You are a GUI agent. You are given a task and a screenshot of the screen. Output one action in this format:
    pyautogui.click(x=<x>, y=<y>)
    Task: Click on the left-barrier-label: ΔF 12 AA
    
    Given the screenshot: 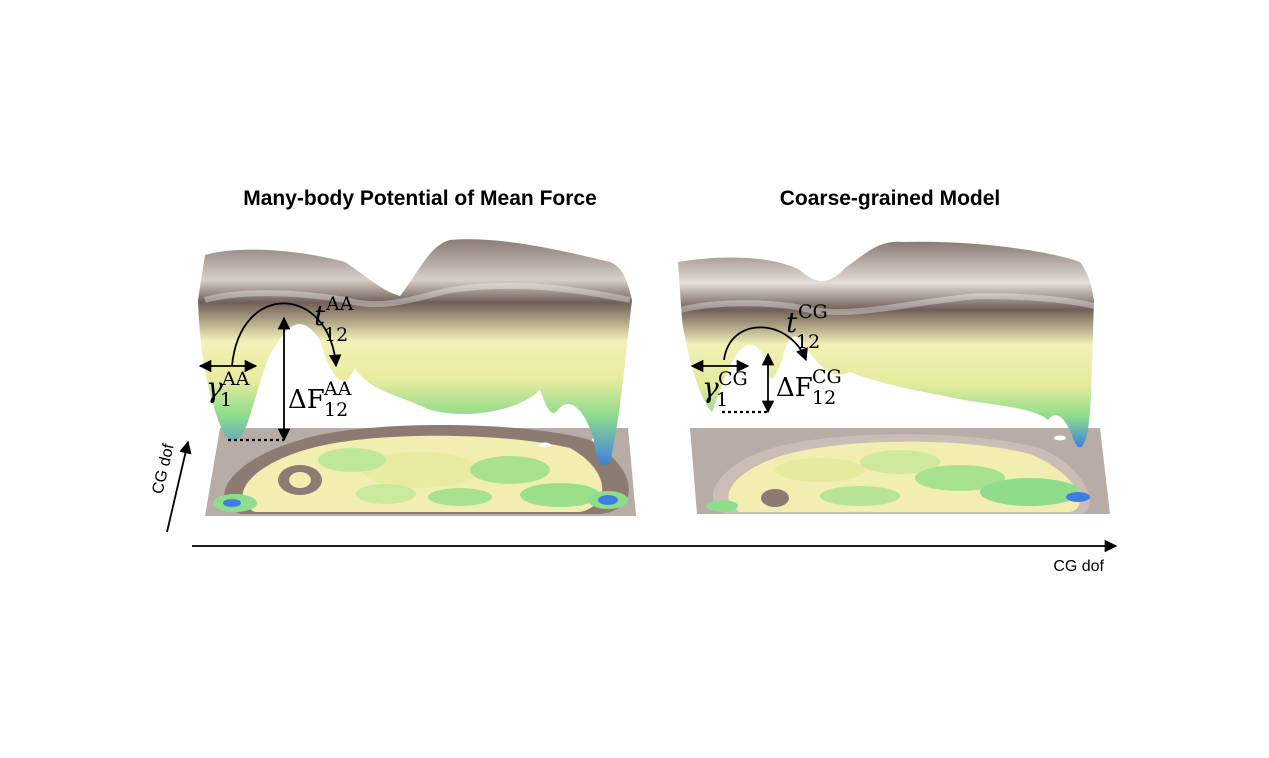 What is the action you would take?
    pyautogui.click(x=320, y=399)
    